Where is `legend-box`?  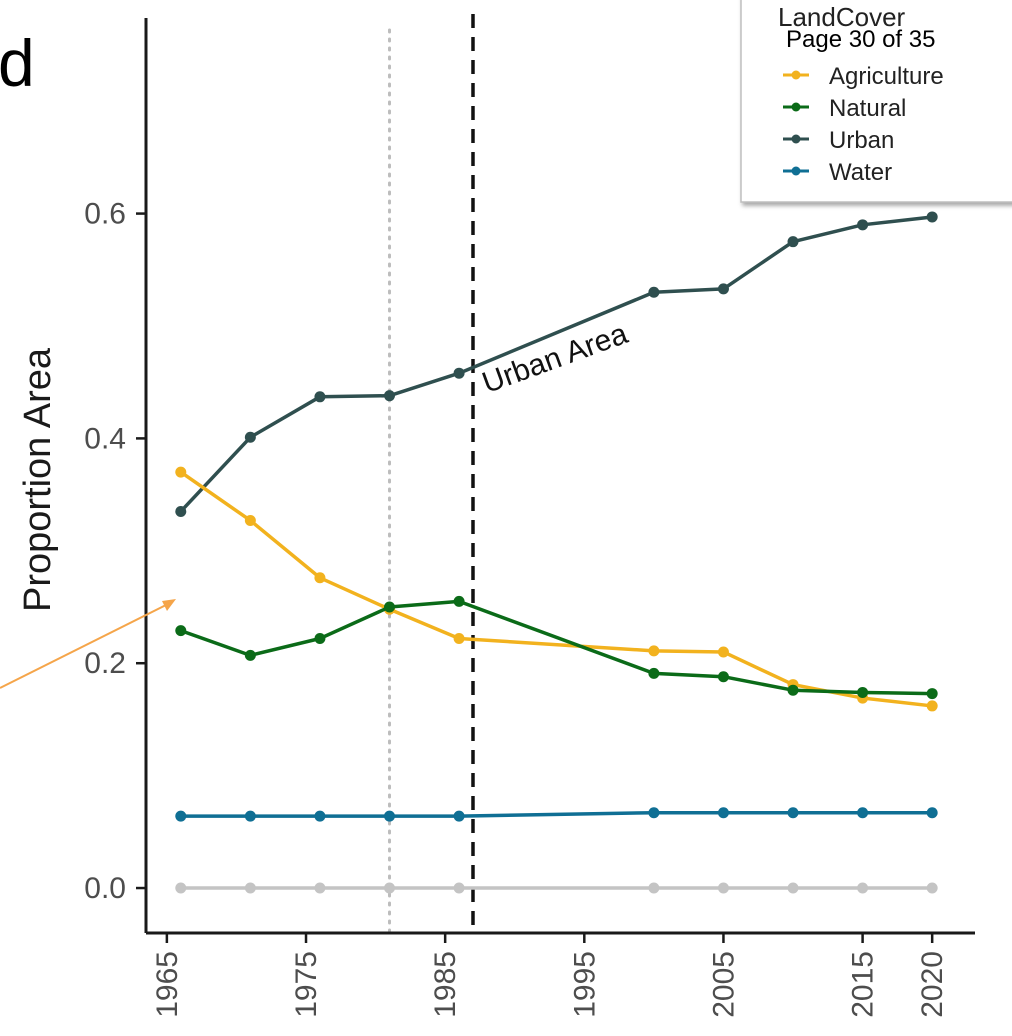
legend-box is located at coordinates (876, 101).